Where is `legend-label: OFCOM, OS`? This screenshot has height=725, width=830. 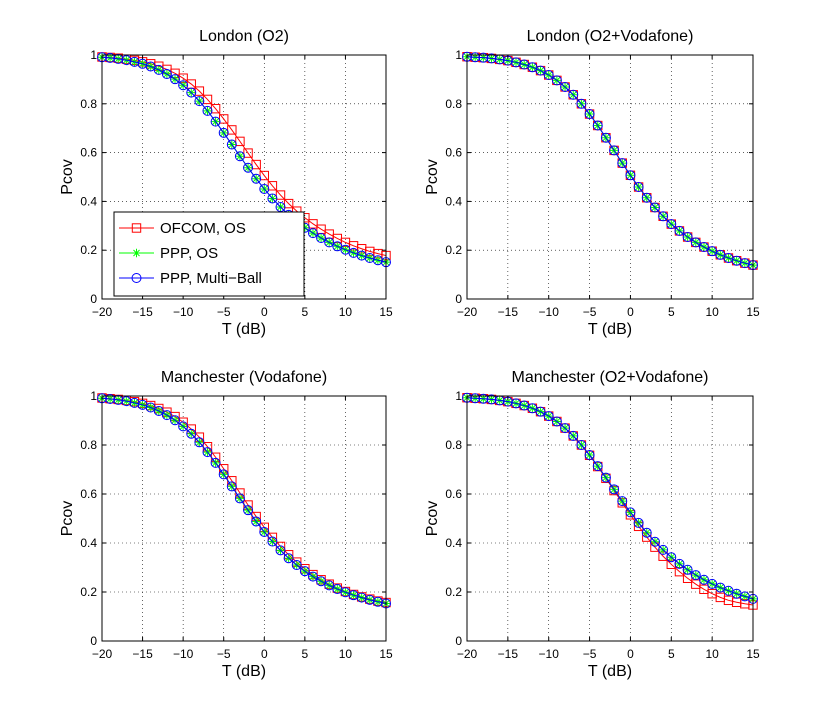
legend-label: OFCOM, OS is located at coordinates (203, 228).